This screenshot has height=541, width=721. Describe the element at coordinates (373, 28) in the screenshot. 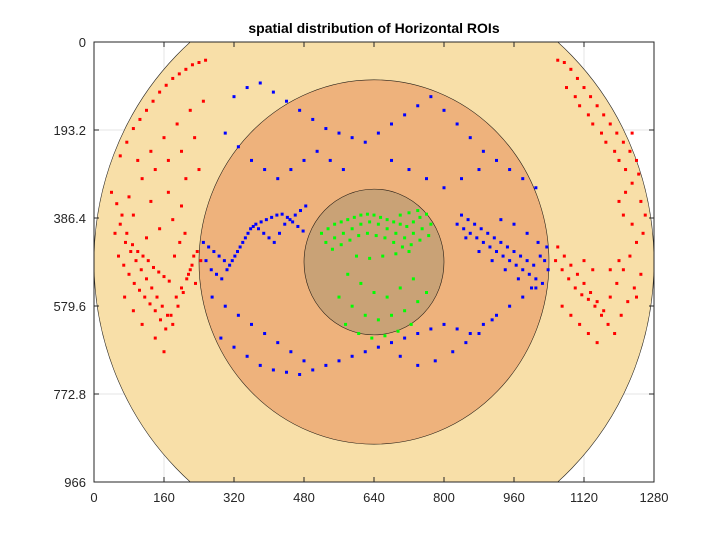

I see `chart-title: spatial distribution of Horizontal ROIs` at that location.